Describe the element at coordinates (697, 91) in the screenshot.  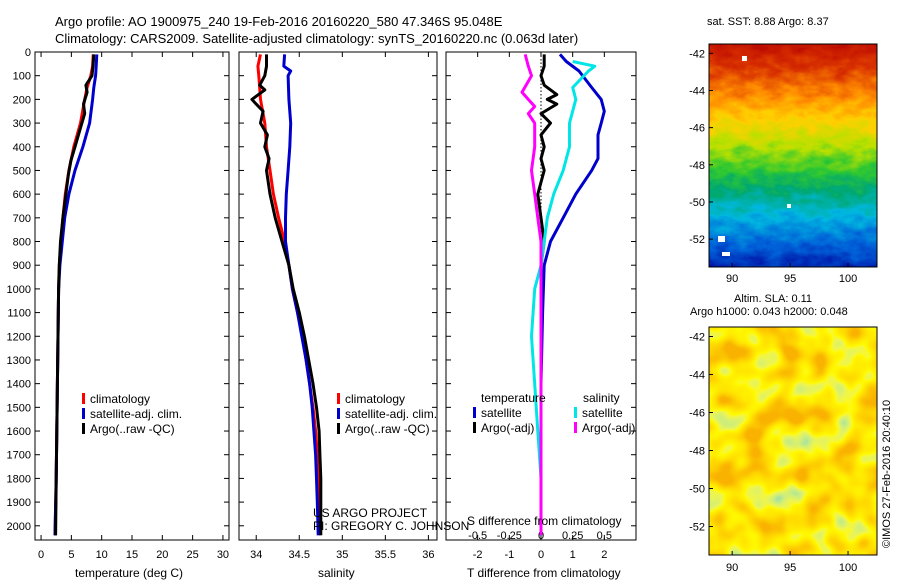
I see `map-y-tick-label: -44` at that location.